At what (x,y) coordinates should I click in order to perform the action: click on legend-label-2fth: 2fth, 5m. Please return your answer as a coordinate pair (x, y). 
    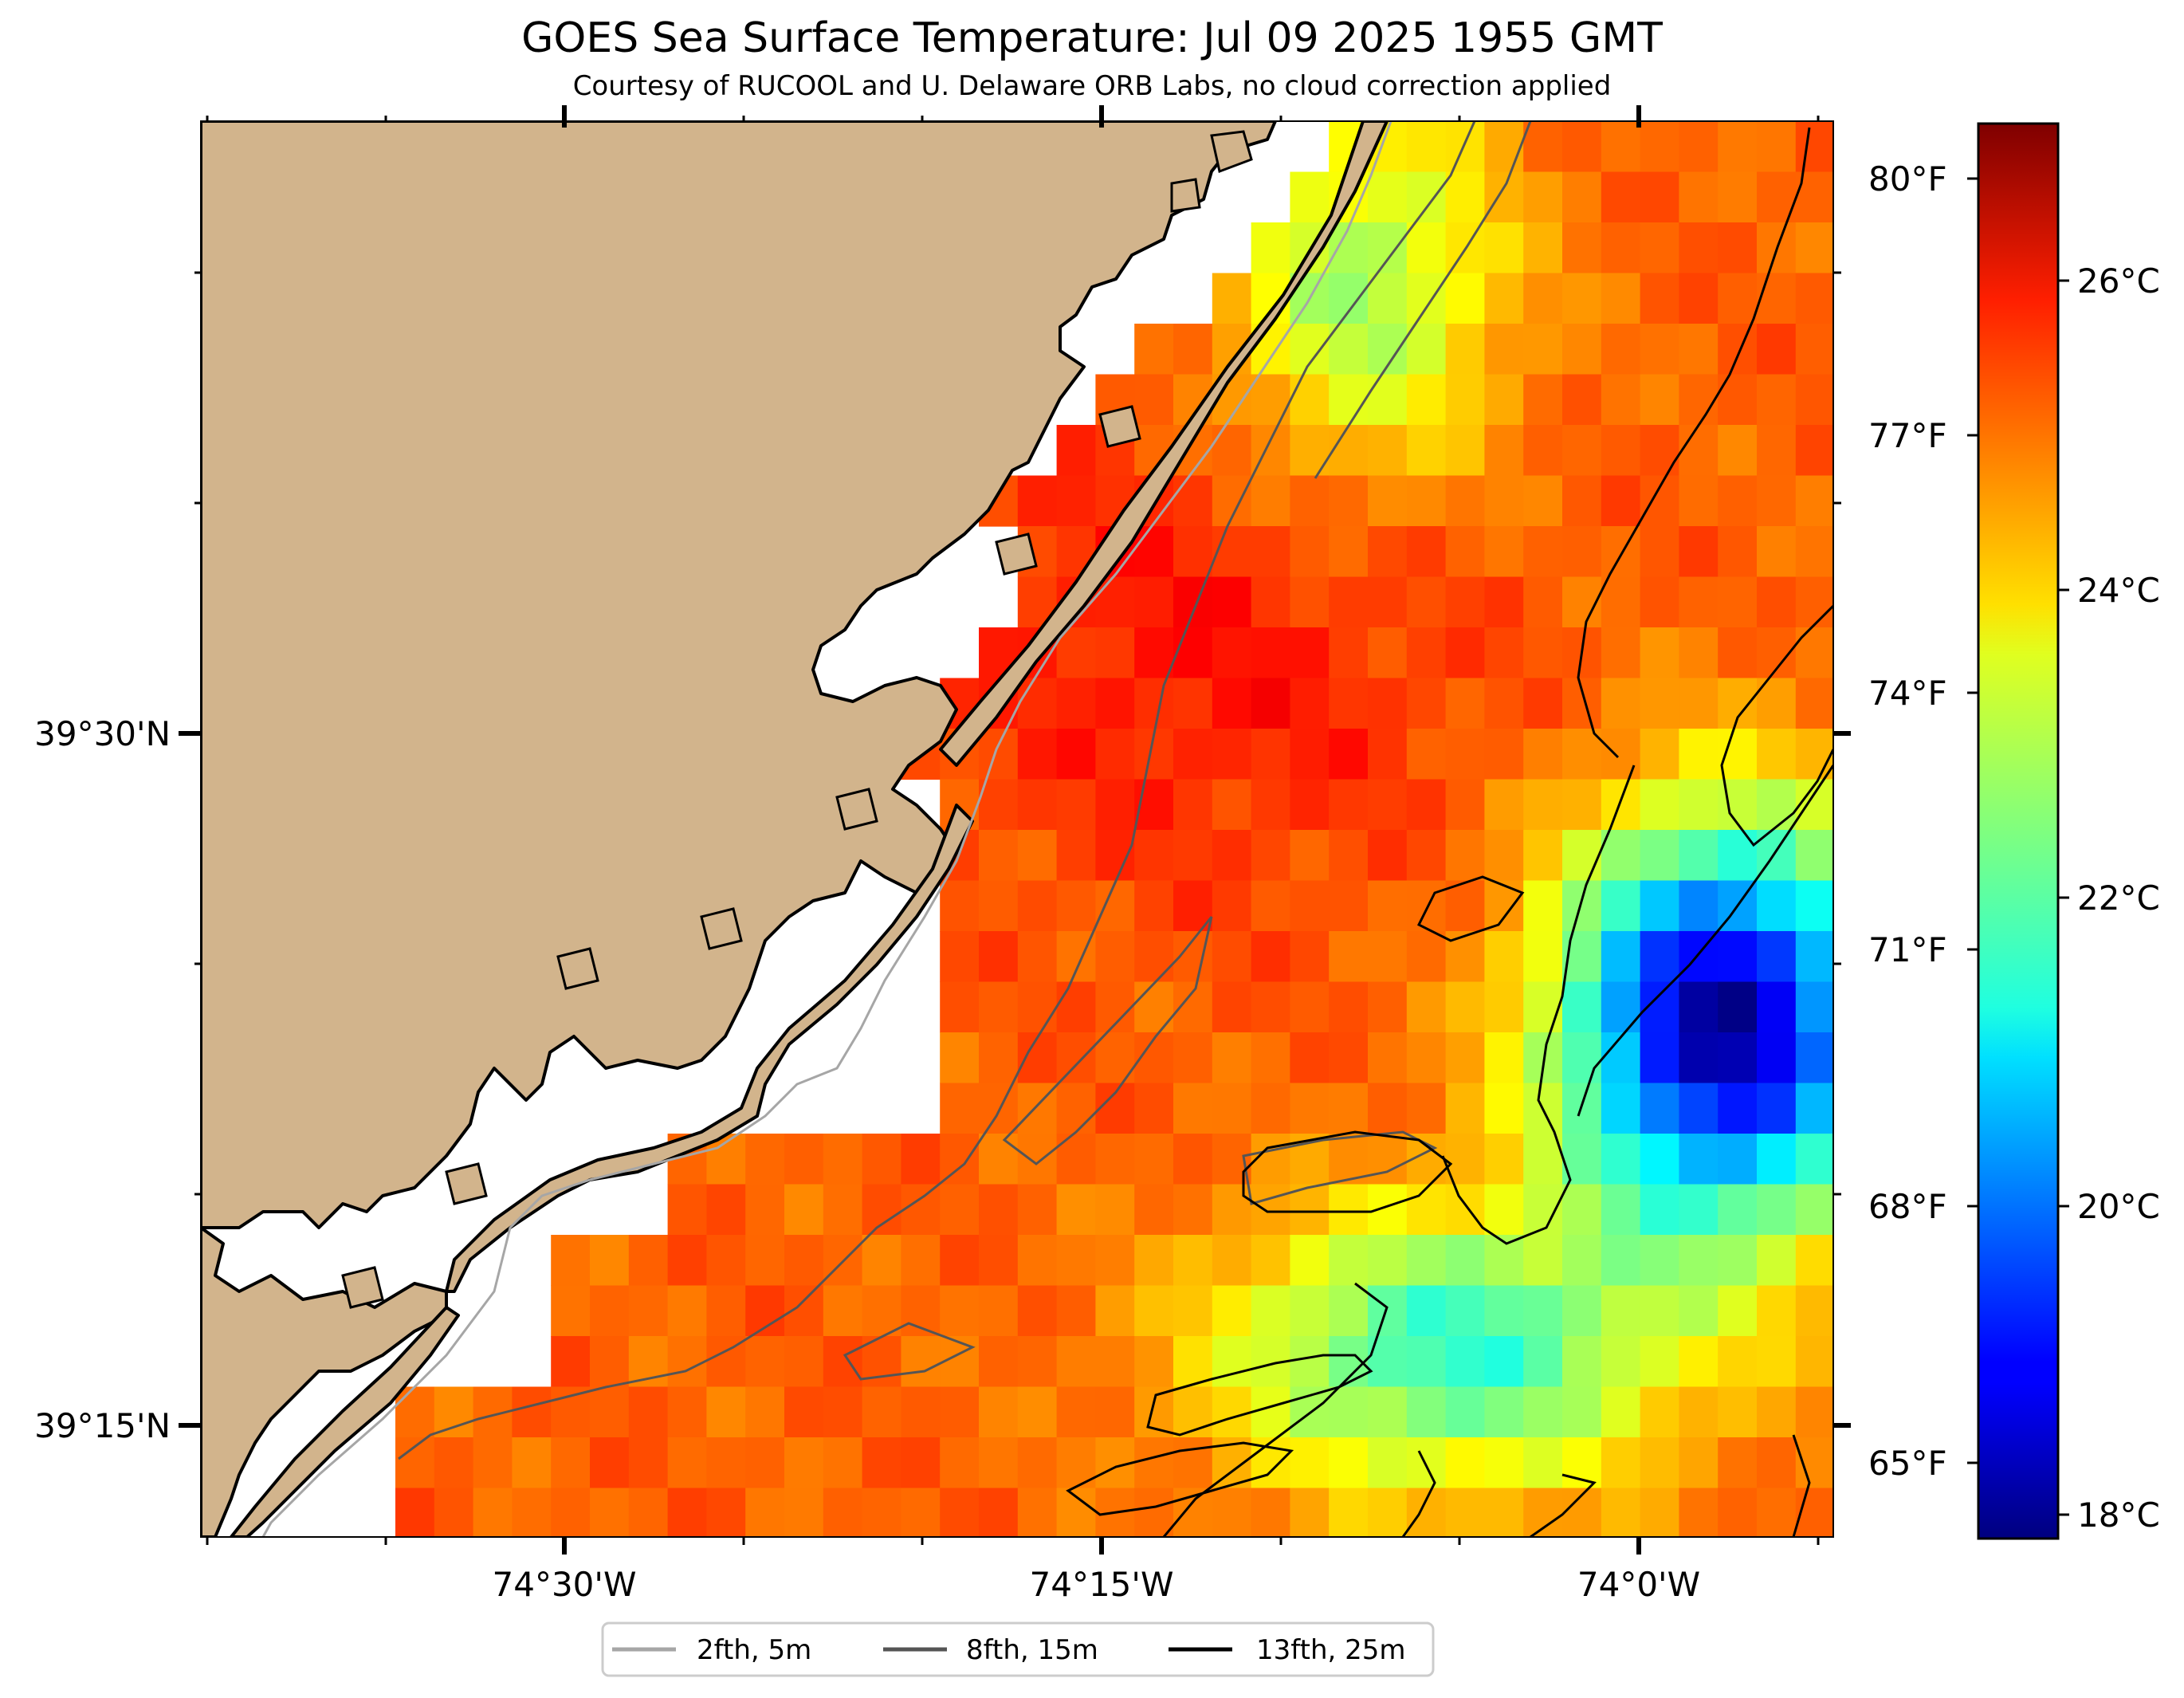
    Looking at the image, I should click on (754, 1650).